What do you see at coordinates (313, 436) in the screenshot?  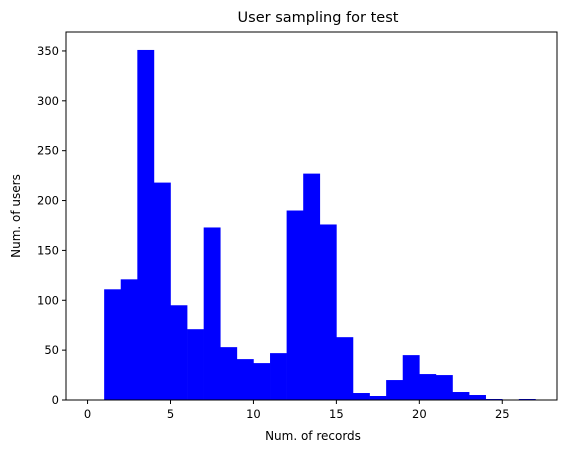 I see `x-axis-label: Num. of records` at bounding box center [313, 436].